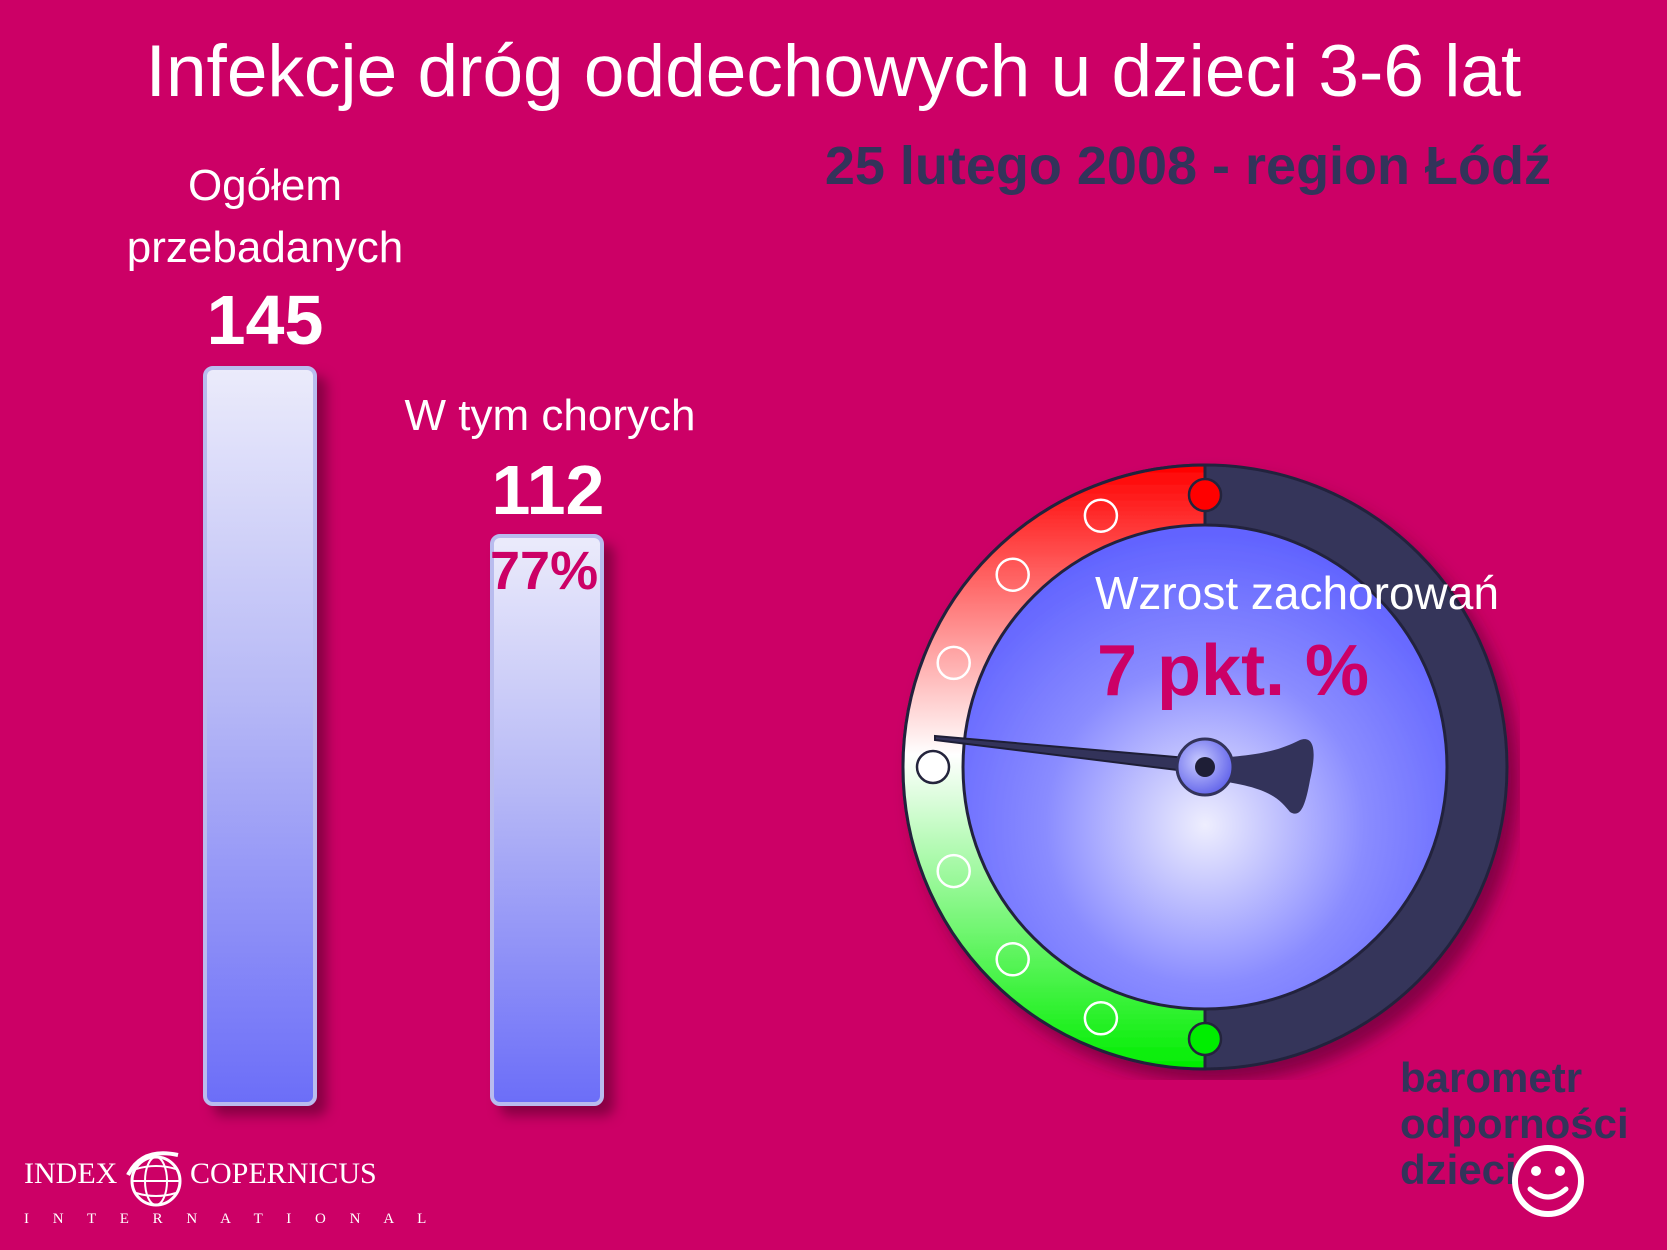  Describe the element at coordinates (1548, 1181) in the screenshot. I see `smiley-icon` at that location.